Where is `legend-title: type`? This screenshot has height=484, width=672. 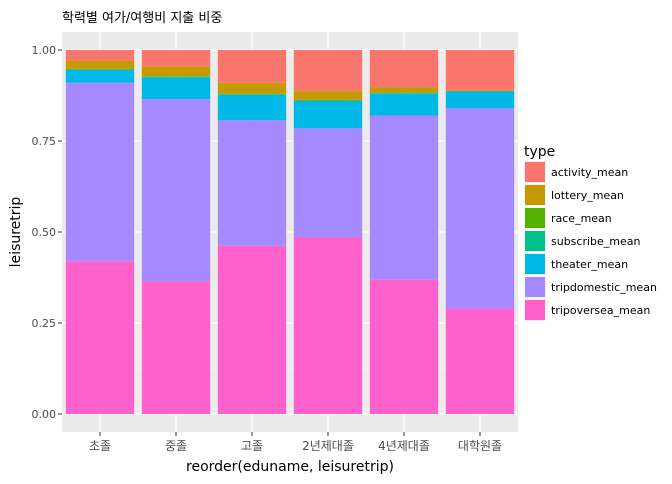 legend-title: type is located at coordinates (539, 152).